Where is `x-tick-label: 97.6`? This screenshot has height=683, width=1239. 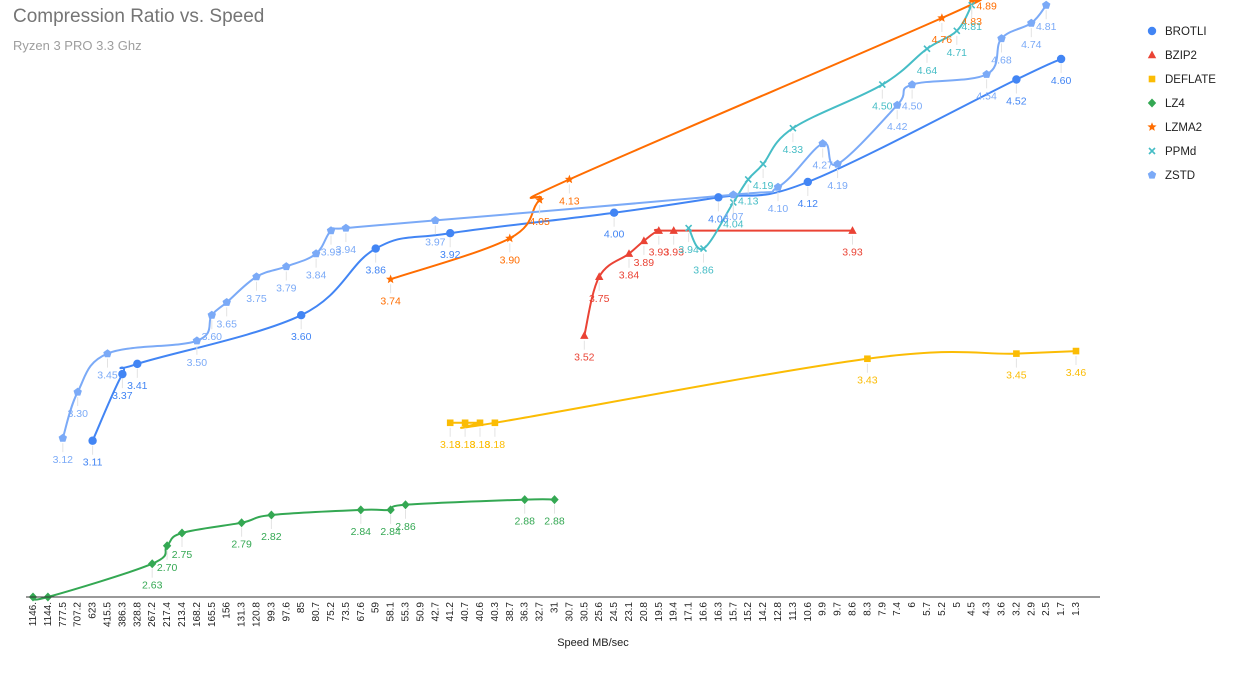 x-tick-label: 97.6 is located at coordinates (286, 612).